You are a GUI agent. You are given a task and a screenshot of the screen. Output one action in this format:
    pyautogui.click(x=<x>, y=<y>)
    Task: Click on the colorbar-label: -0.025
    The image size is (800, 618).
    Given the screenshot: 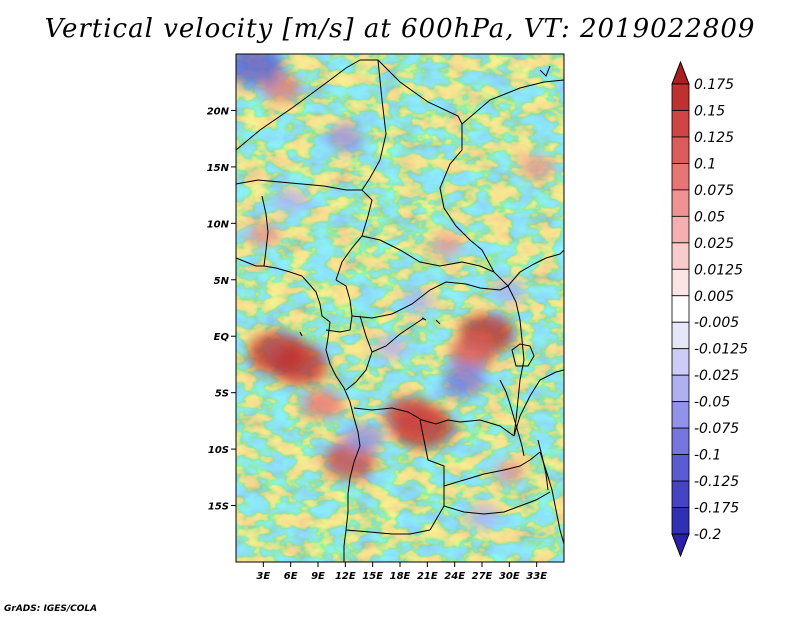 What is the action you would take?
    pyautogui.click(x=716, y=376)
    